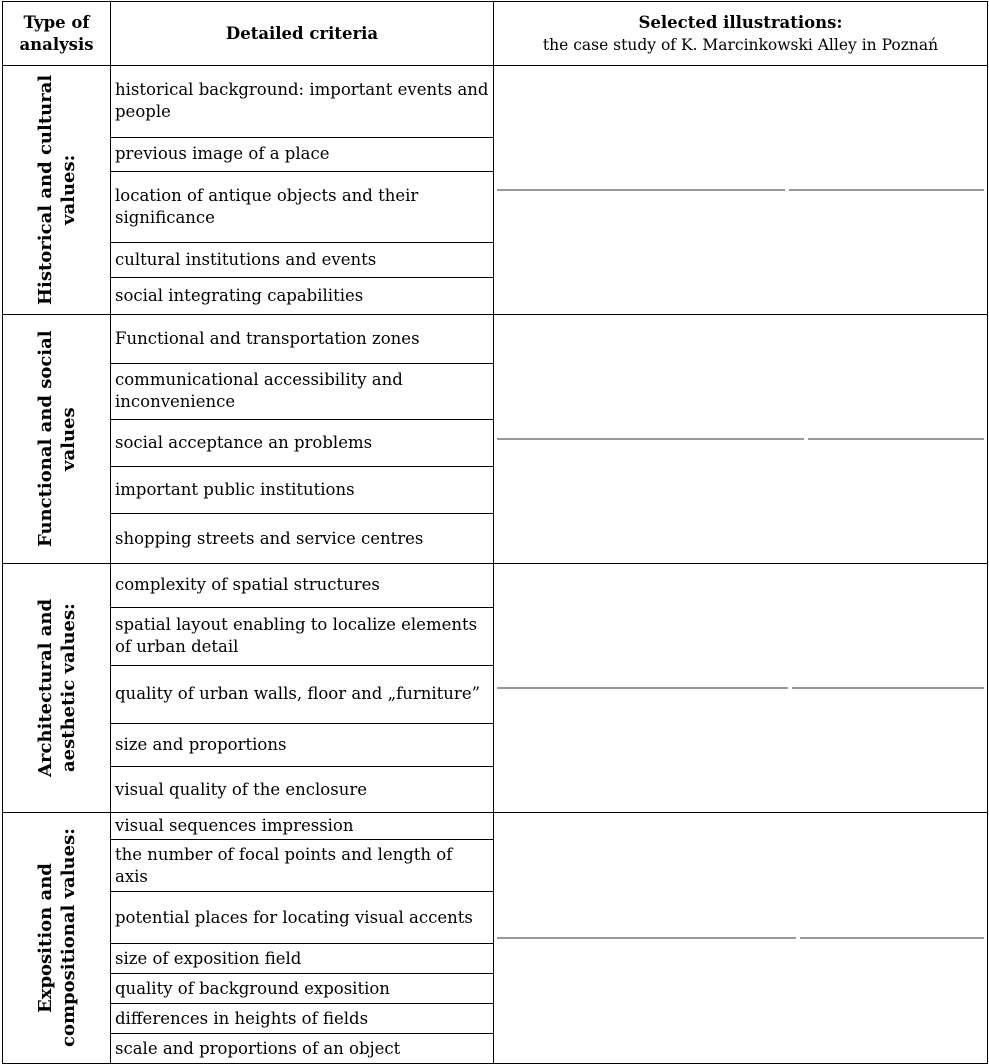  I want to click on group-label: Historical and cultural values:, so click(56, 190).